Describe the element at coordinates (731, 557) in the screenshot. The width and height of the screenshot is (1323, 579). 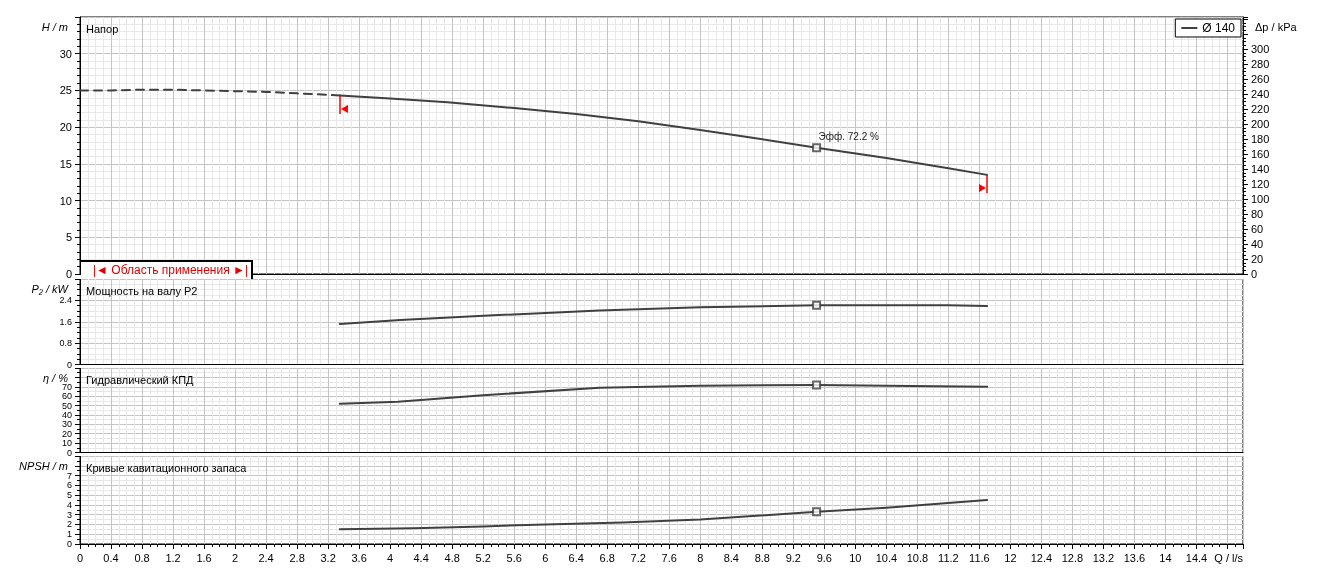
I see `x-tick-label: 8.4` at that location.